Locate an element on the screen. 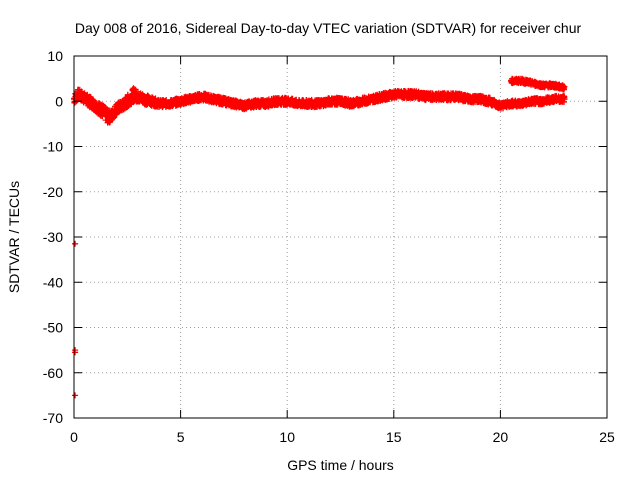  x-tick-label: 0 is located at coordinates (74, 437).